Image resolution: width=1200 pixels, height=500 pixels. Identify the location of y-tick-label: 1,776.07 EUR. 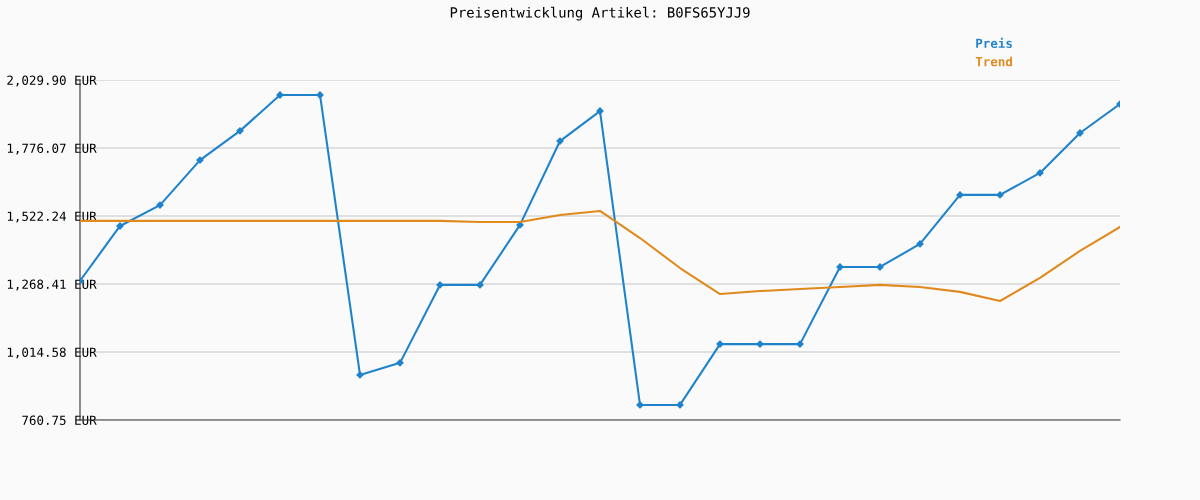
(52, 149).